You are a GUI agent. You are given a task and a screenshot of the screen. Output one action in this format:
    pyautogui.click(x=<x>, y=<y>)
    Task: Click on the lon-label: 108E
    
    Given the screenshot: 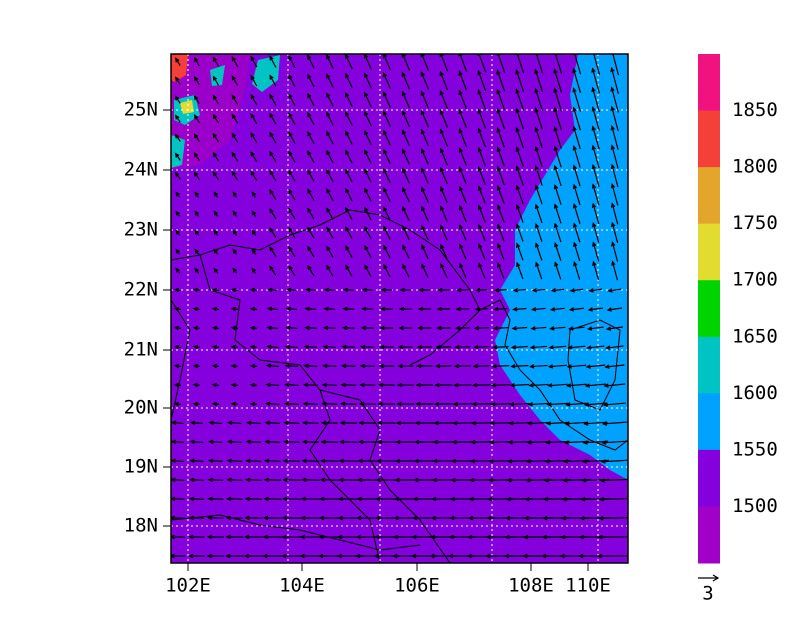 What is the action you would take?
    pyautogui.click(x=531, y=586)
    